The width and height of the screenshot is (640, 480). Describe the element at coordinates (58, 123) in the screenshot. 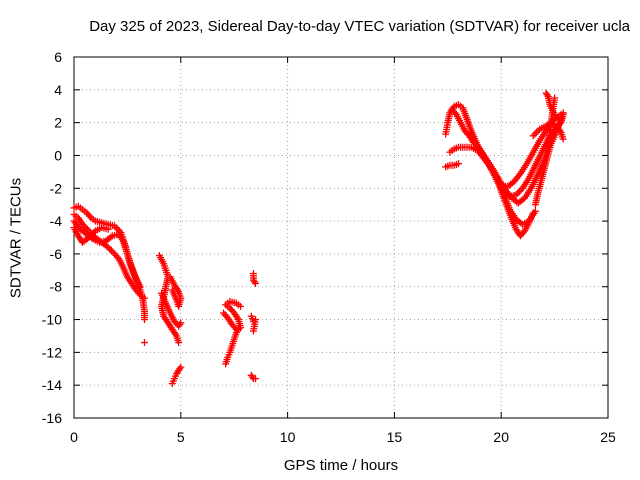

I see `y-tick-label: 2` at that location.